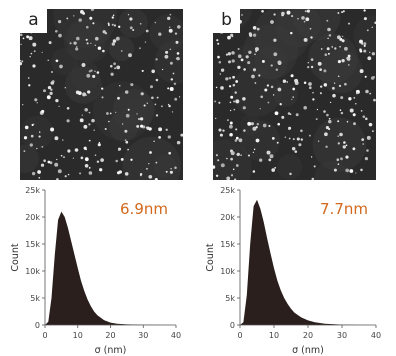 The width and height of the screenshot is (396, 356). What do you see at coordinates (33, 21) in the screenshot?
I see `panel-label-a: a` at bounding box center [33, 21].